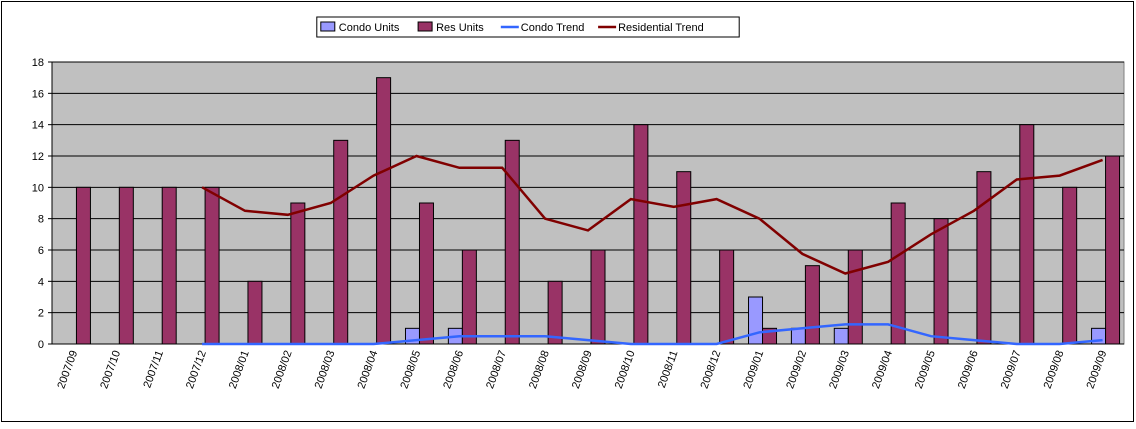 The width and height of the screenshot is (1136, 429). Describe the element at coordinates (661, 28) in the screenshot. I see `legend-label: Residential Trend` at that location.